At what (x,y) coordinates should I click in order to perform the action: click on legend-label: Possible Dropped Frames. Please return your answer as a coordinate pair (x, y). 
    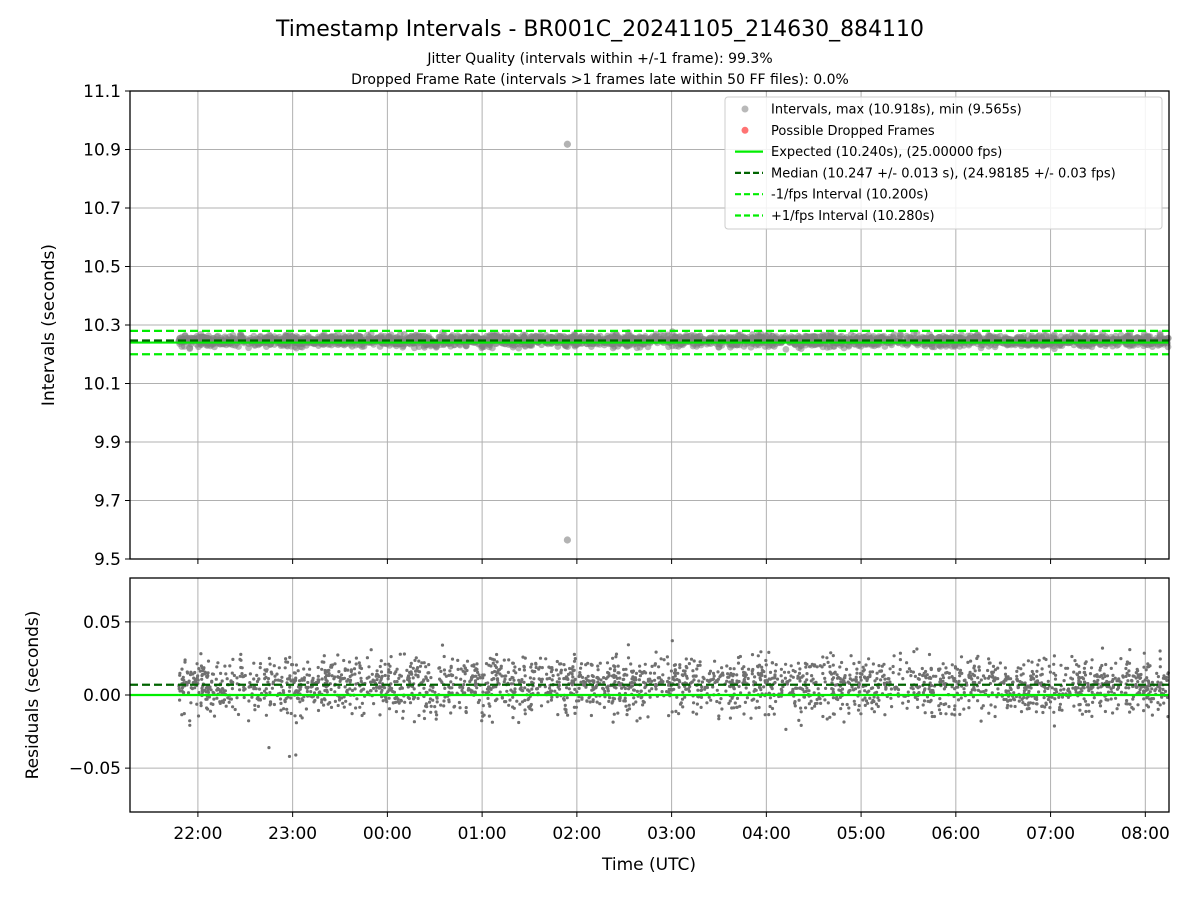
    Looking at the image, I should click on (853, 131).